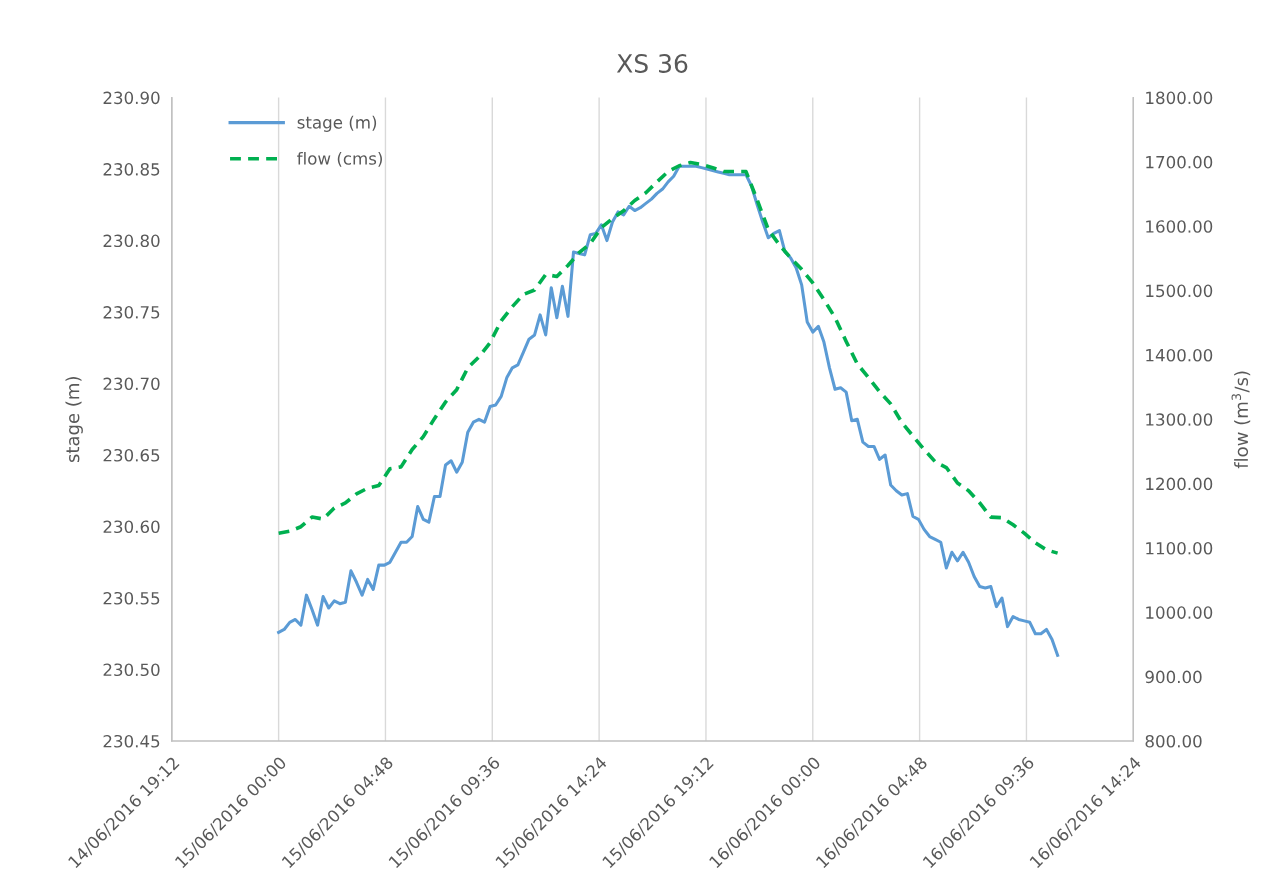 The height and width of the screenshot is (879, 1282). Describe the element at coordinates (131, 598) in the screenshot. I see `y-tick-label: 230.55` at that location.